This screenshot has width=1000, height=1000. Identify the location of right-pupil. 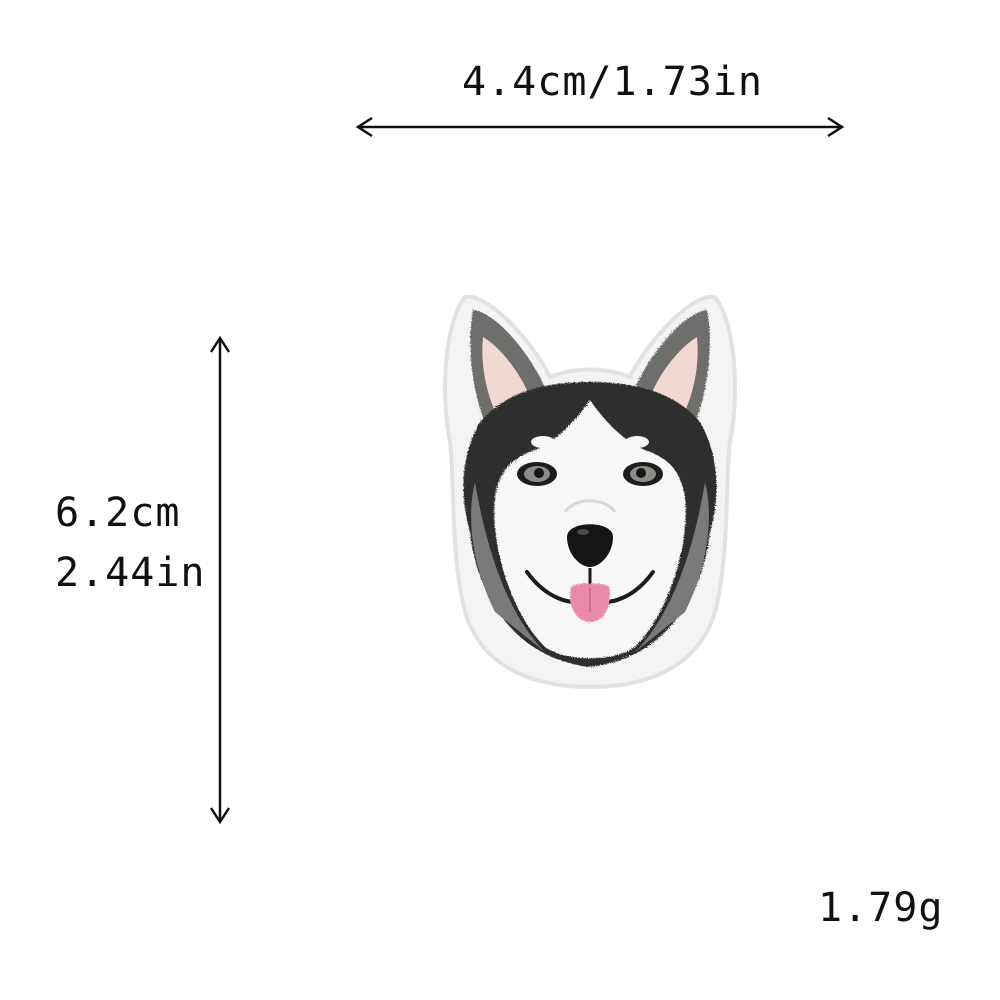
(641, 473).